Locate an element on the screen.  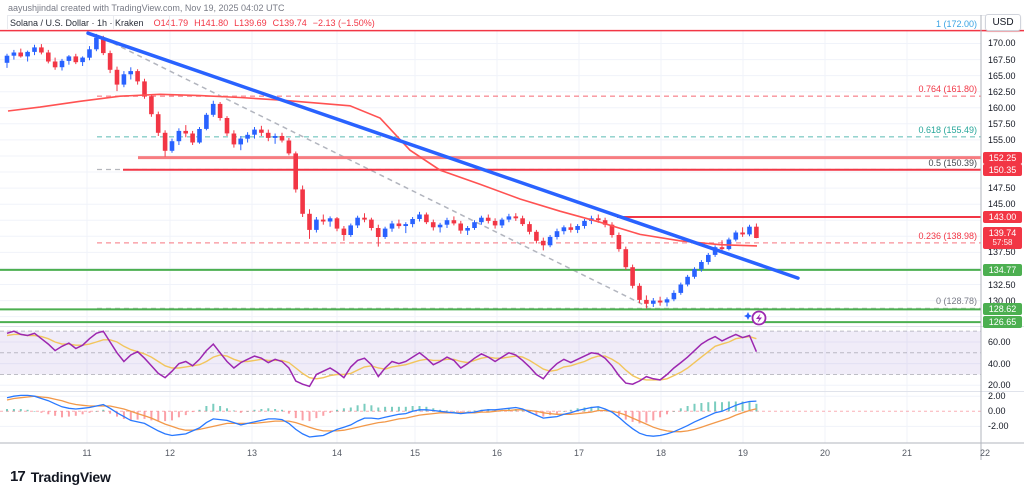
time-axis-label: 11 is located at coordinates (87, 453).